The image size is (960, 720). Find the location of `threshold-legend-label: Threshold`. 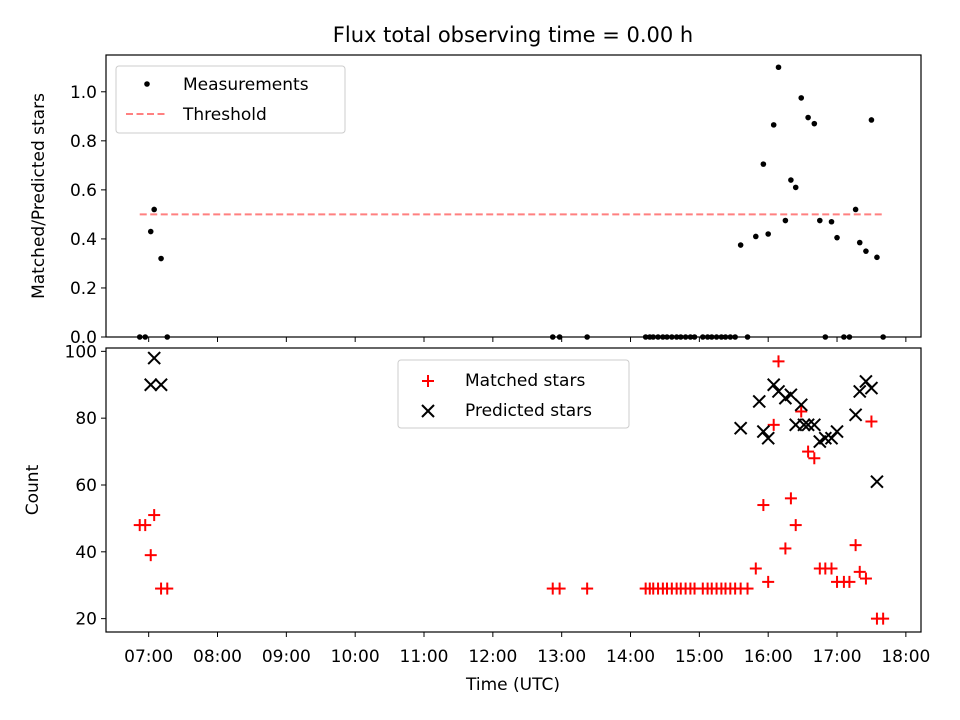

threshold-legend-label: Threshold is located at coordinates (224, 115).